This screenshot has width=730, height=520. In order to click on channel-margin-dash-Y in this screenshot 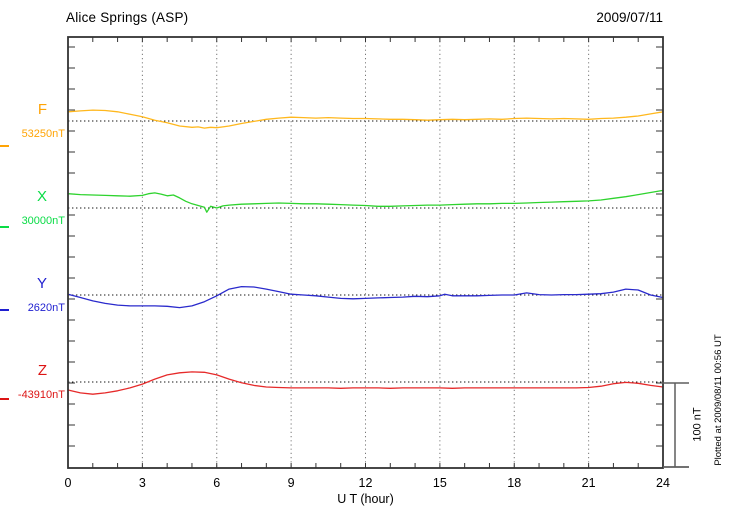, I will do `click(4, 310)`.